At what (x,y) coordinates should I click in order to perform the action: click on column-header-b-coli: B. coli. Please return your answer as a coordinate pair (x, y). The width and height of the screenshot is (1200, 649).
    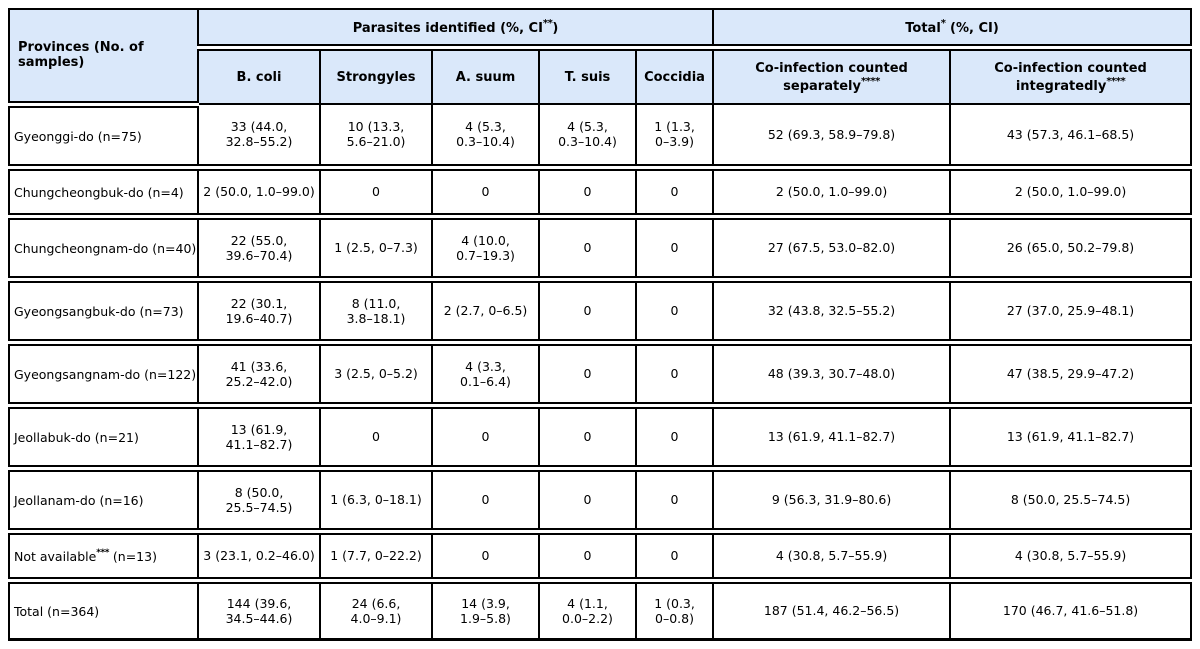
    Looking at the image, I should click on (259, 75).